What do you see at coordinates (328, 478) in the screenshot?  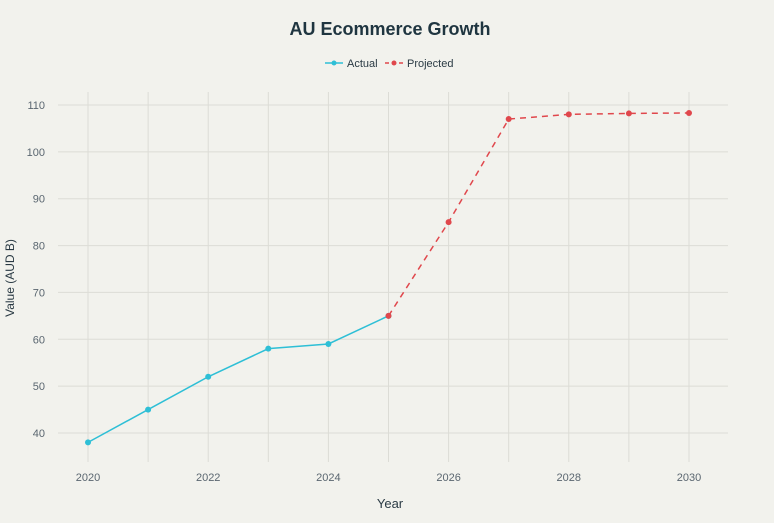 I see `x-tick-label: 2024` at bounding box center [328, 478].